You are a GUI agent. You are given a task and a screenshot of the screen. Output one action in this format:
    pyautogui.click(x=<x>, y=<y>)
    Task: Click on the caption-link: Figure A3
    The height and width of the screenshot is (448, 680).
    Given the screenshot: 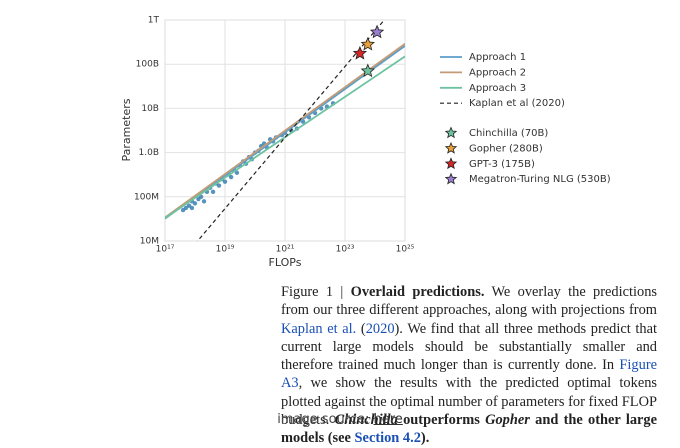 What is the action you would take?
    pyautogui.click(x=469, y=374)
    